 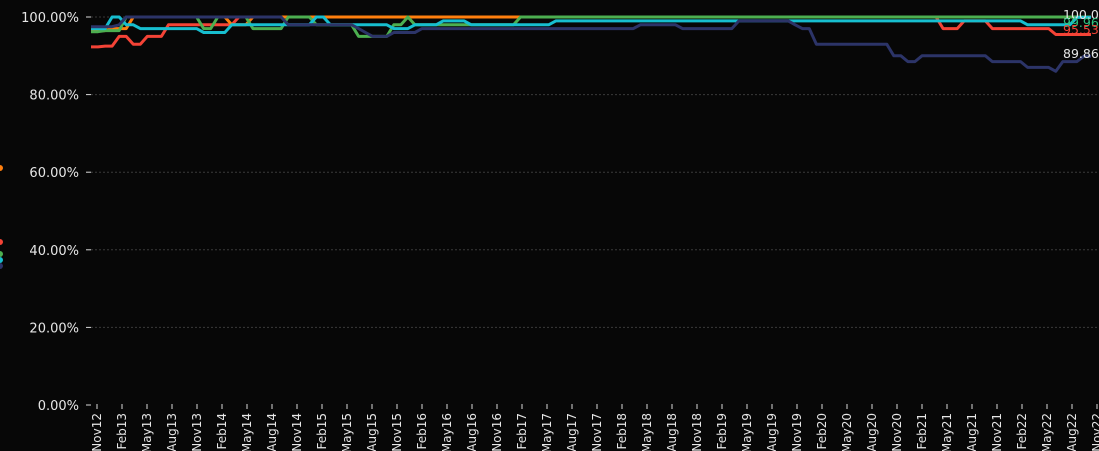 I want to click on x-tick-label: Aug19, so click(x=772, y=432).